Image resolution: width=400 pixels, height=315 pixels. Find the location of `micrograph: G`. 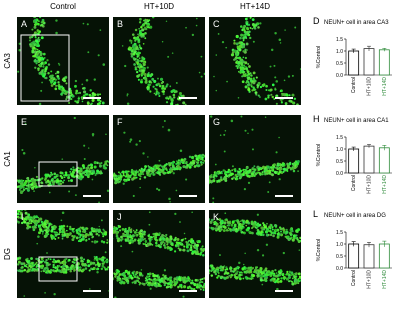

micrograph: G is located at coordinates (255, 159).